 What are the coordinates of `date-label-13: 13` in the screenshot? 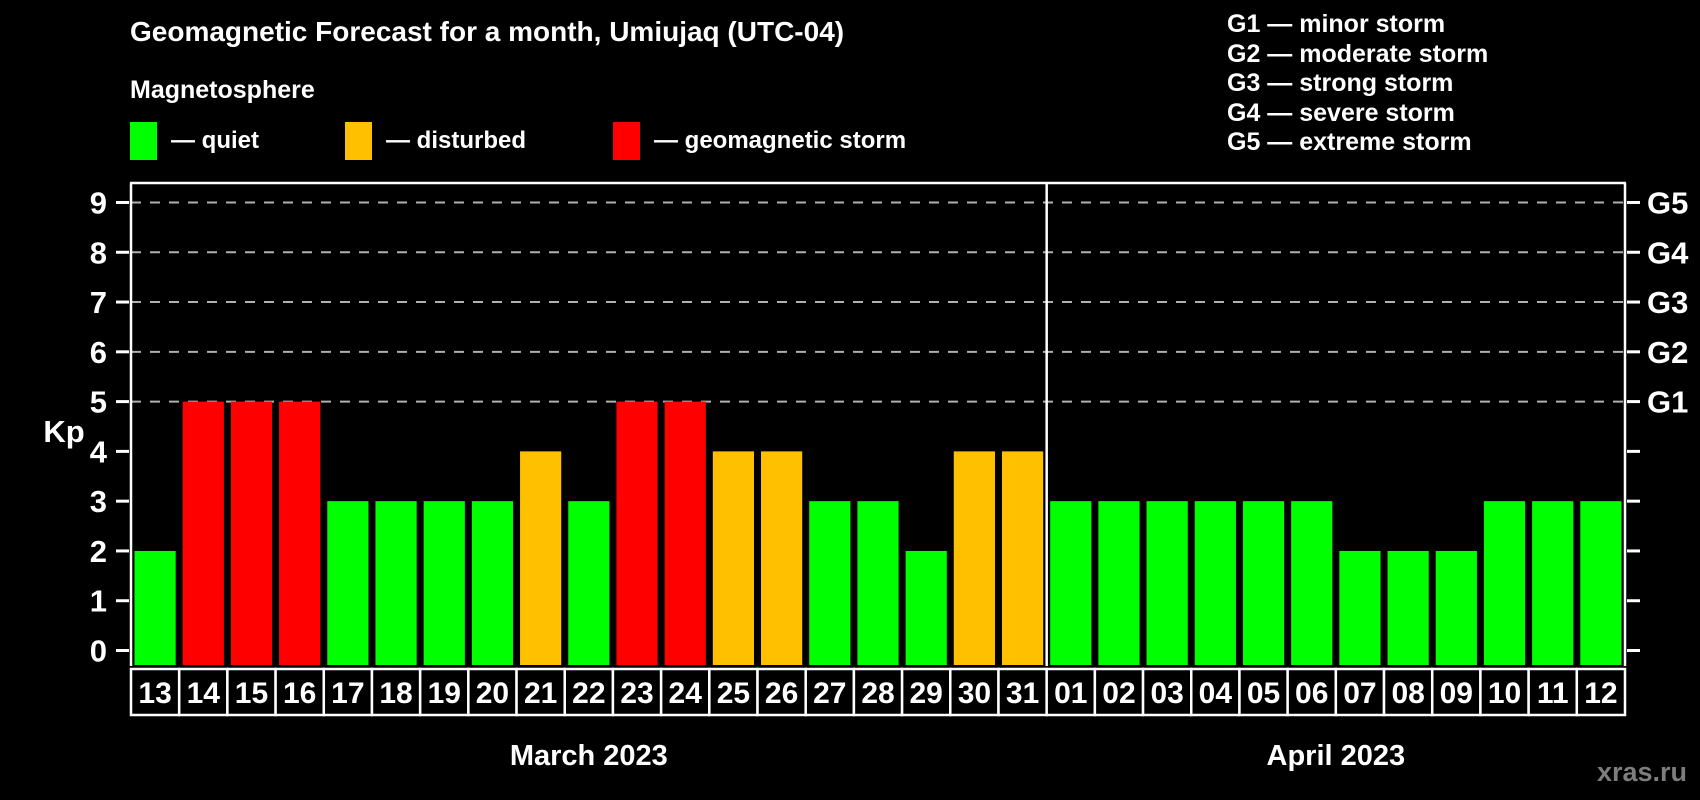 It's located at (154, 693).